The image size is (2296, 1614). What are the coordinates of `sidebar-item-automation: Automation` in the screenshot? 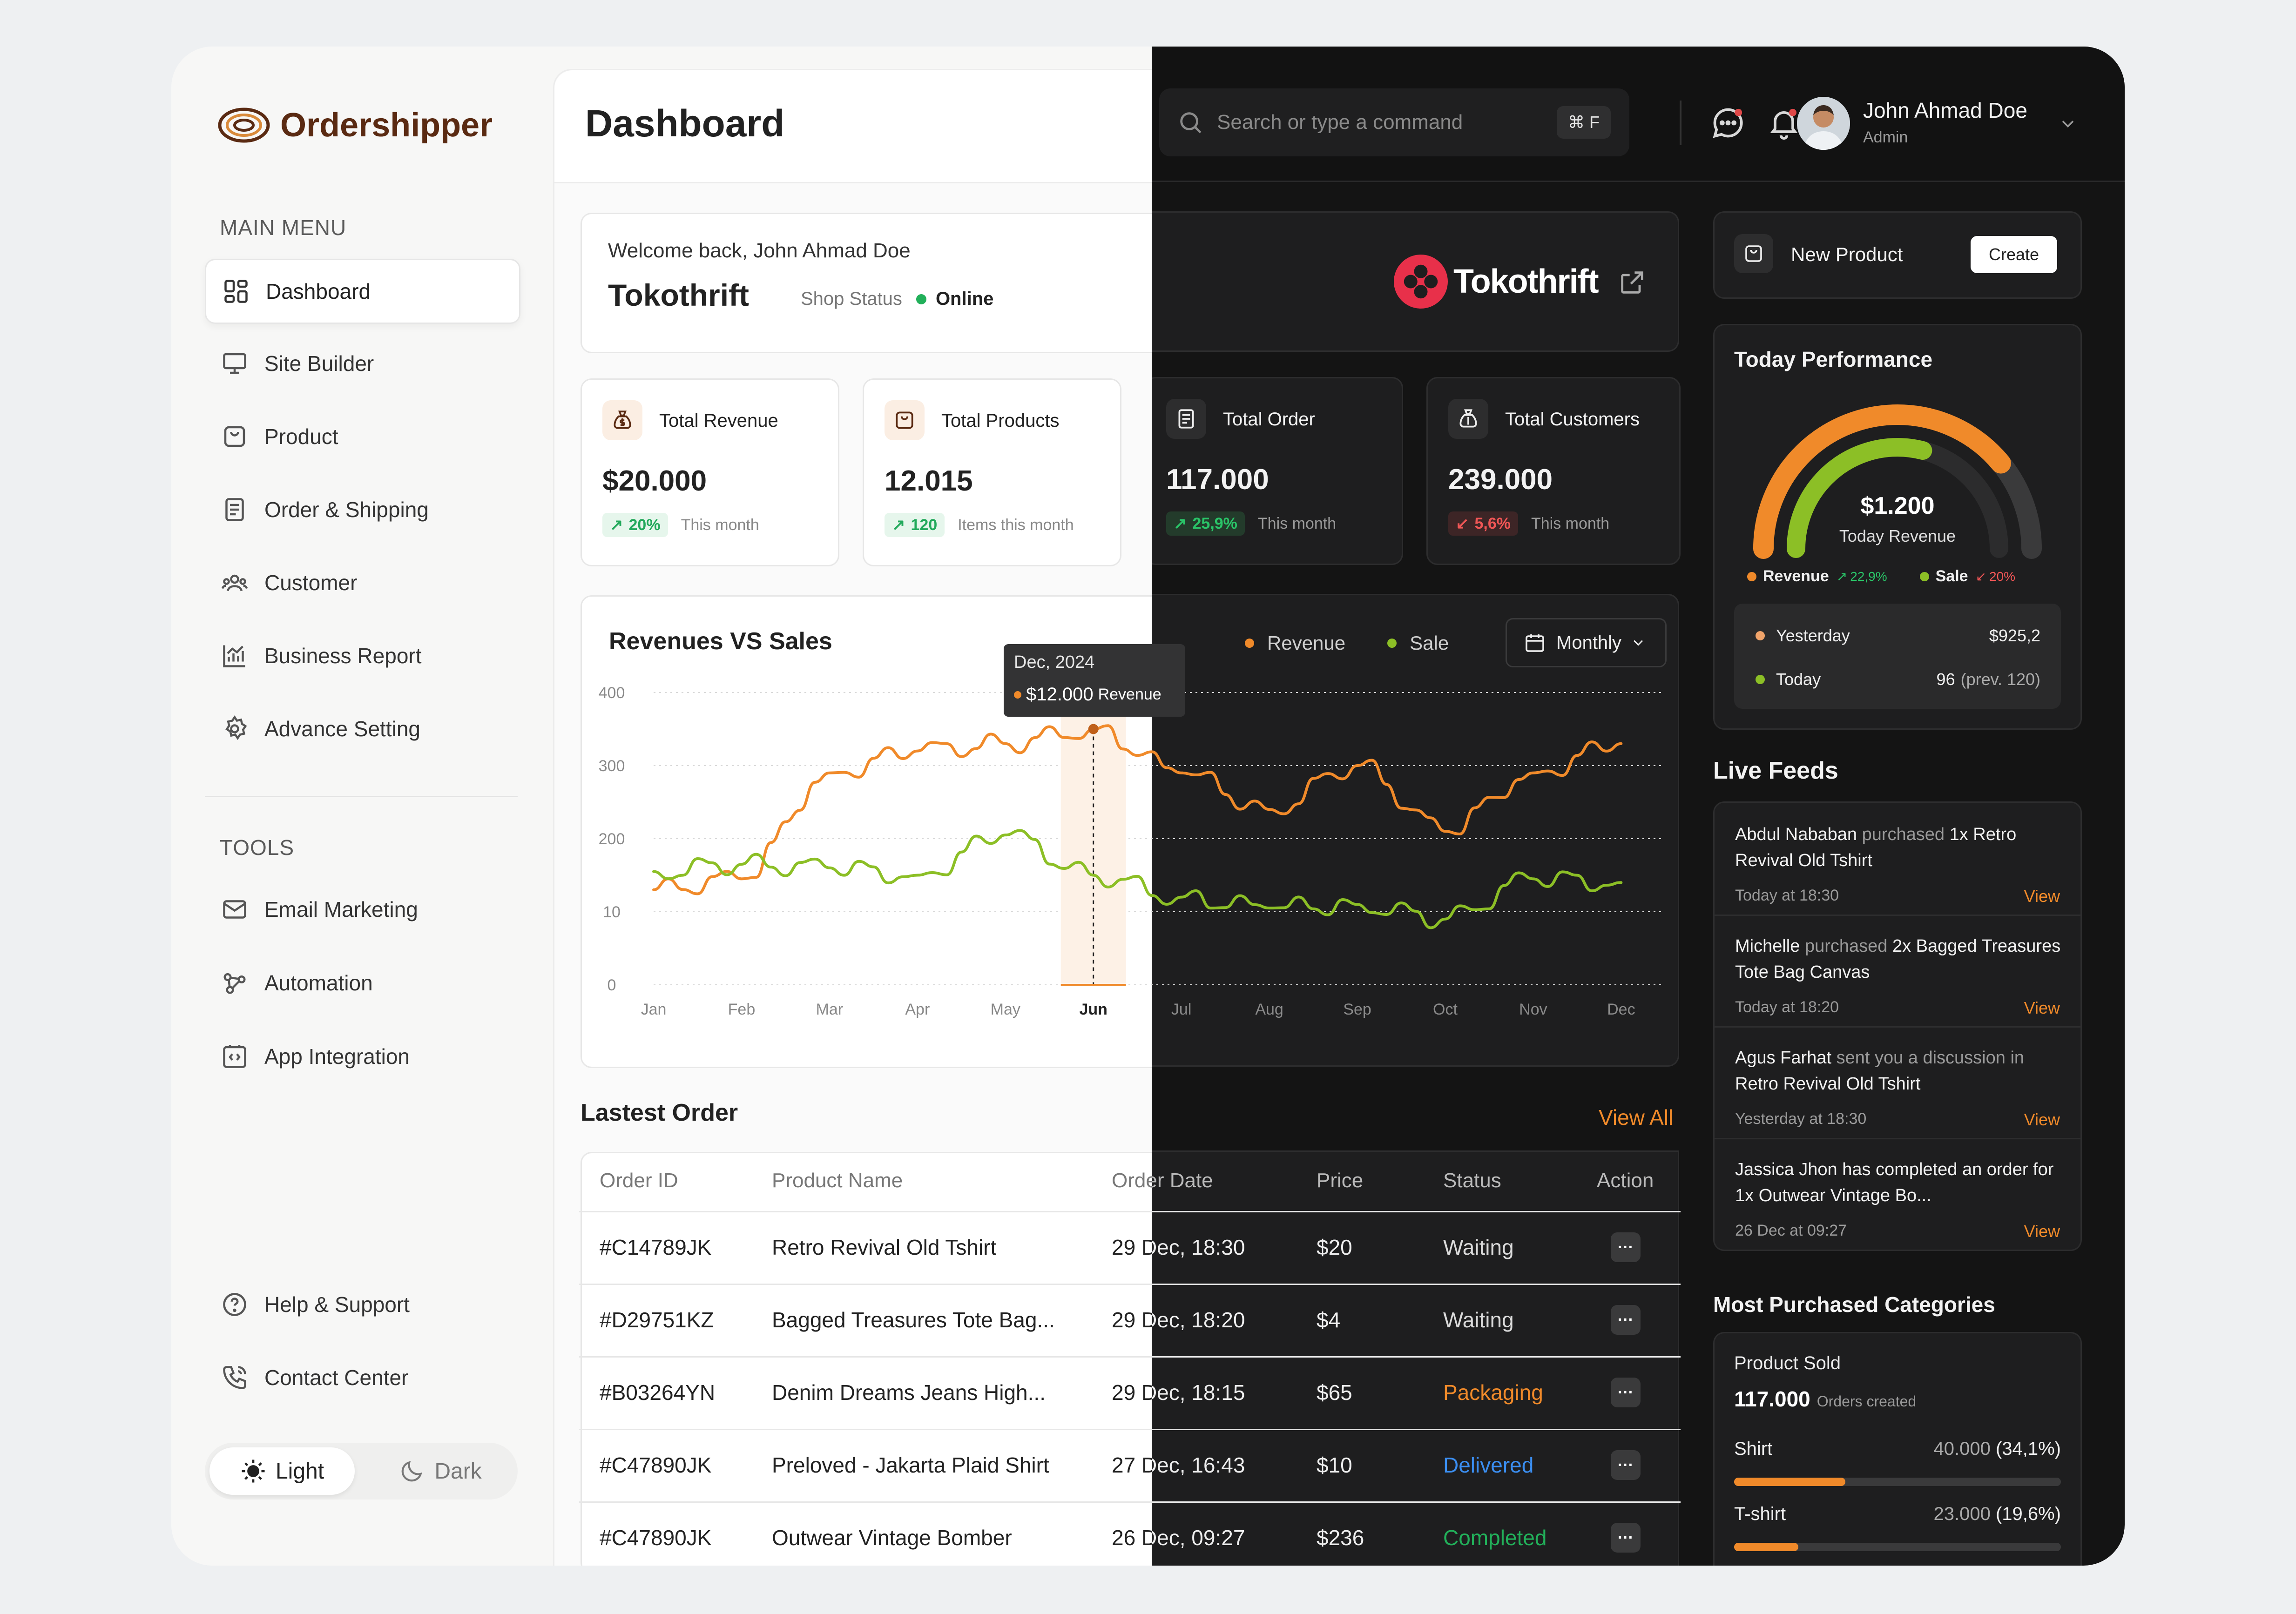 It's located at (362, 983).